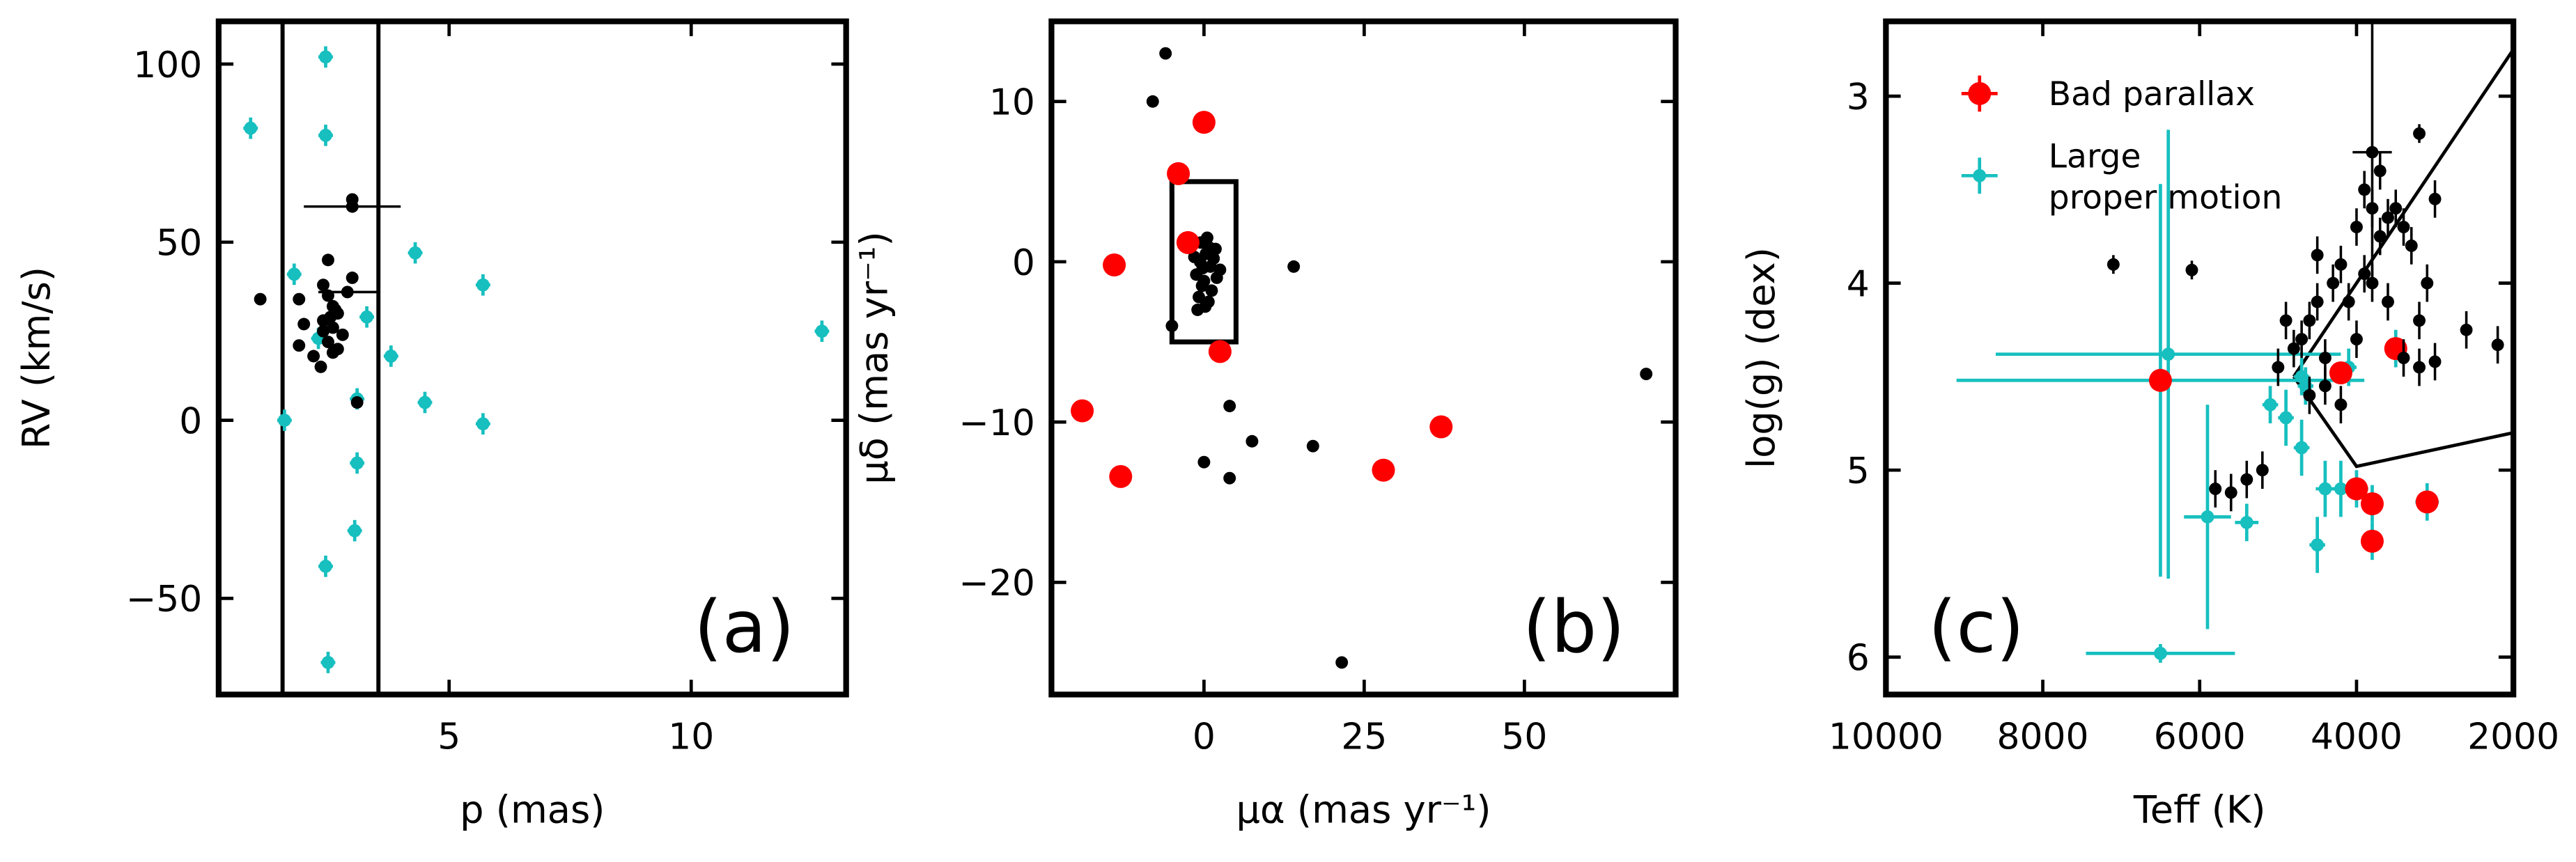 Image resolution: width=2576 pixels, height=862 pixels. Describe the element at coordinates (1204, 262) in the screenshot. I see `selection-box` at that location.